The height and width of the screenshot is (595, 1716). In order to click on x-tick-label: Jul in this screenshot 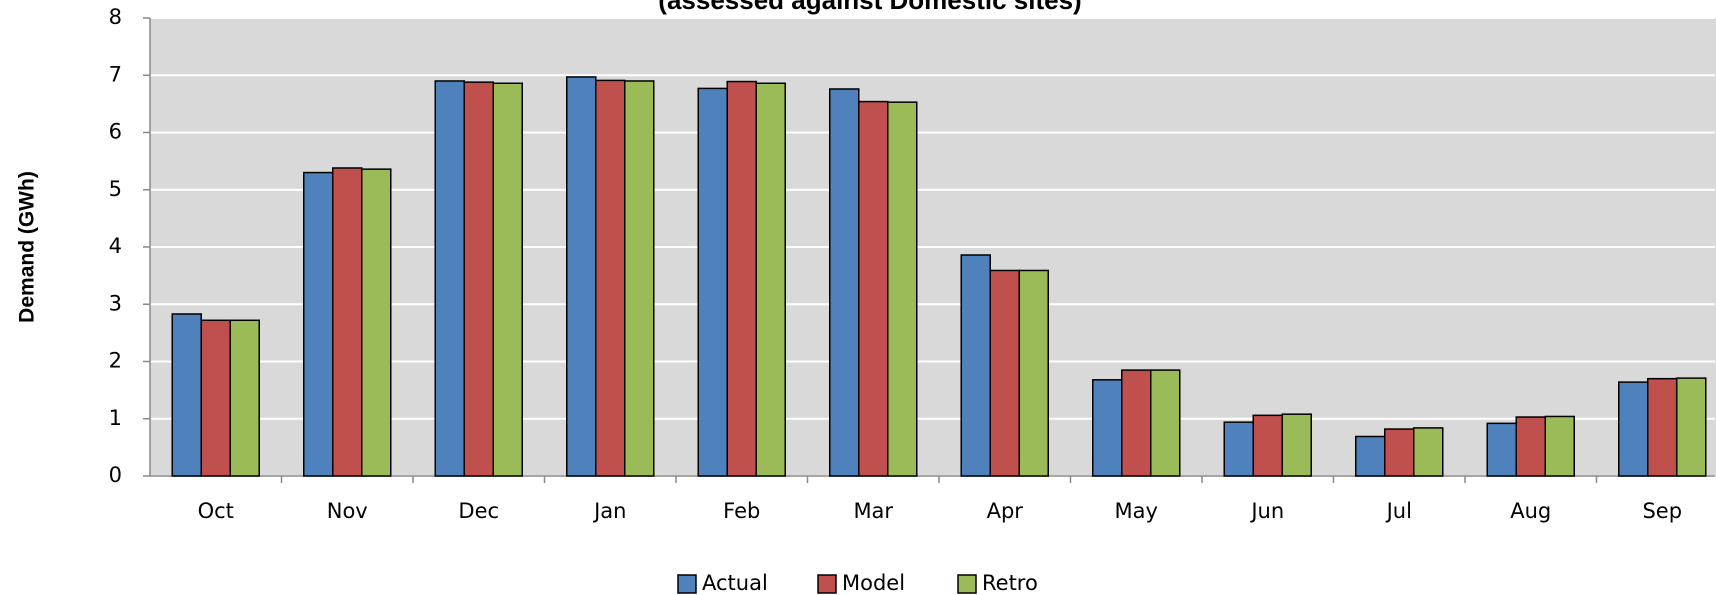, I will do `click(1398, 511)`.